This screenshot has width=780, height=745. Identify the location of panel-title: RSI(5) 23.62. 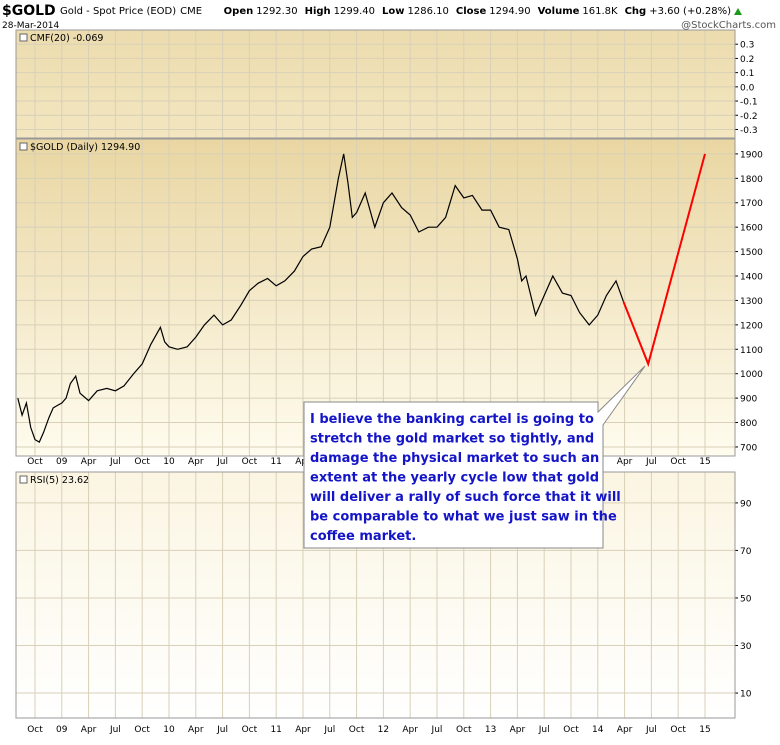
(59, 480).